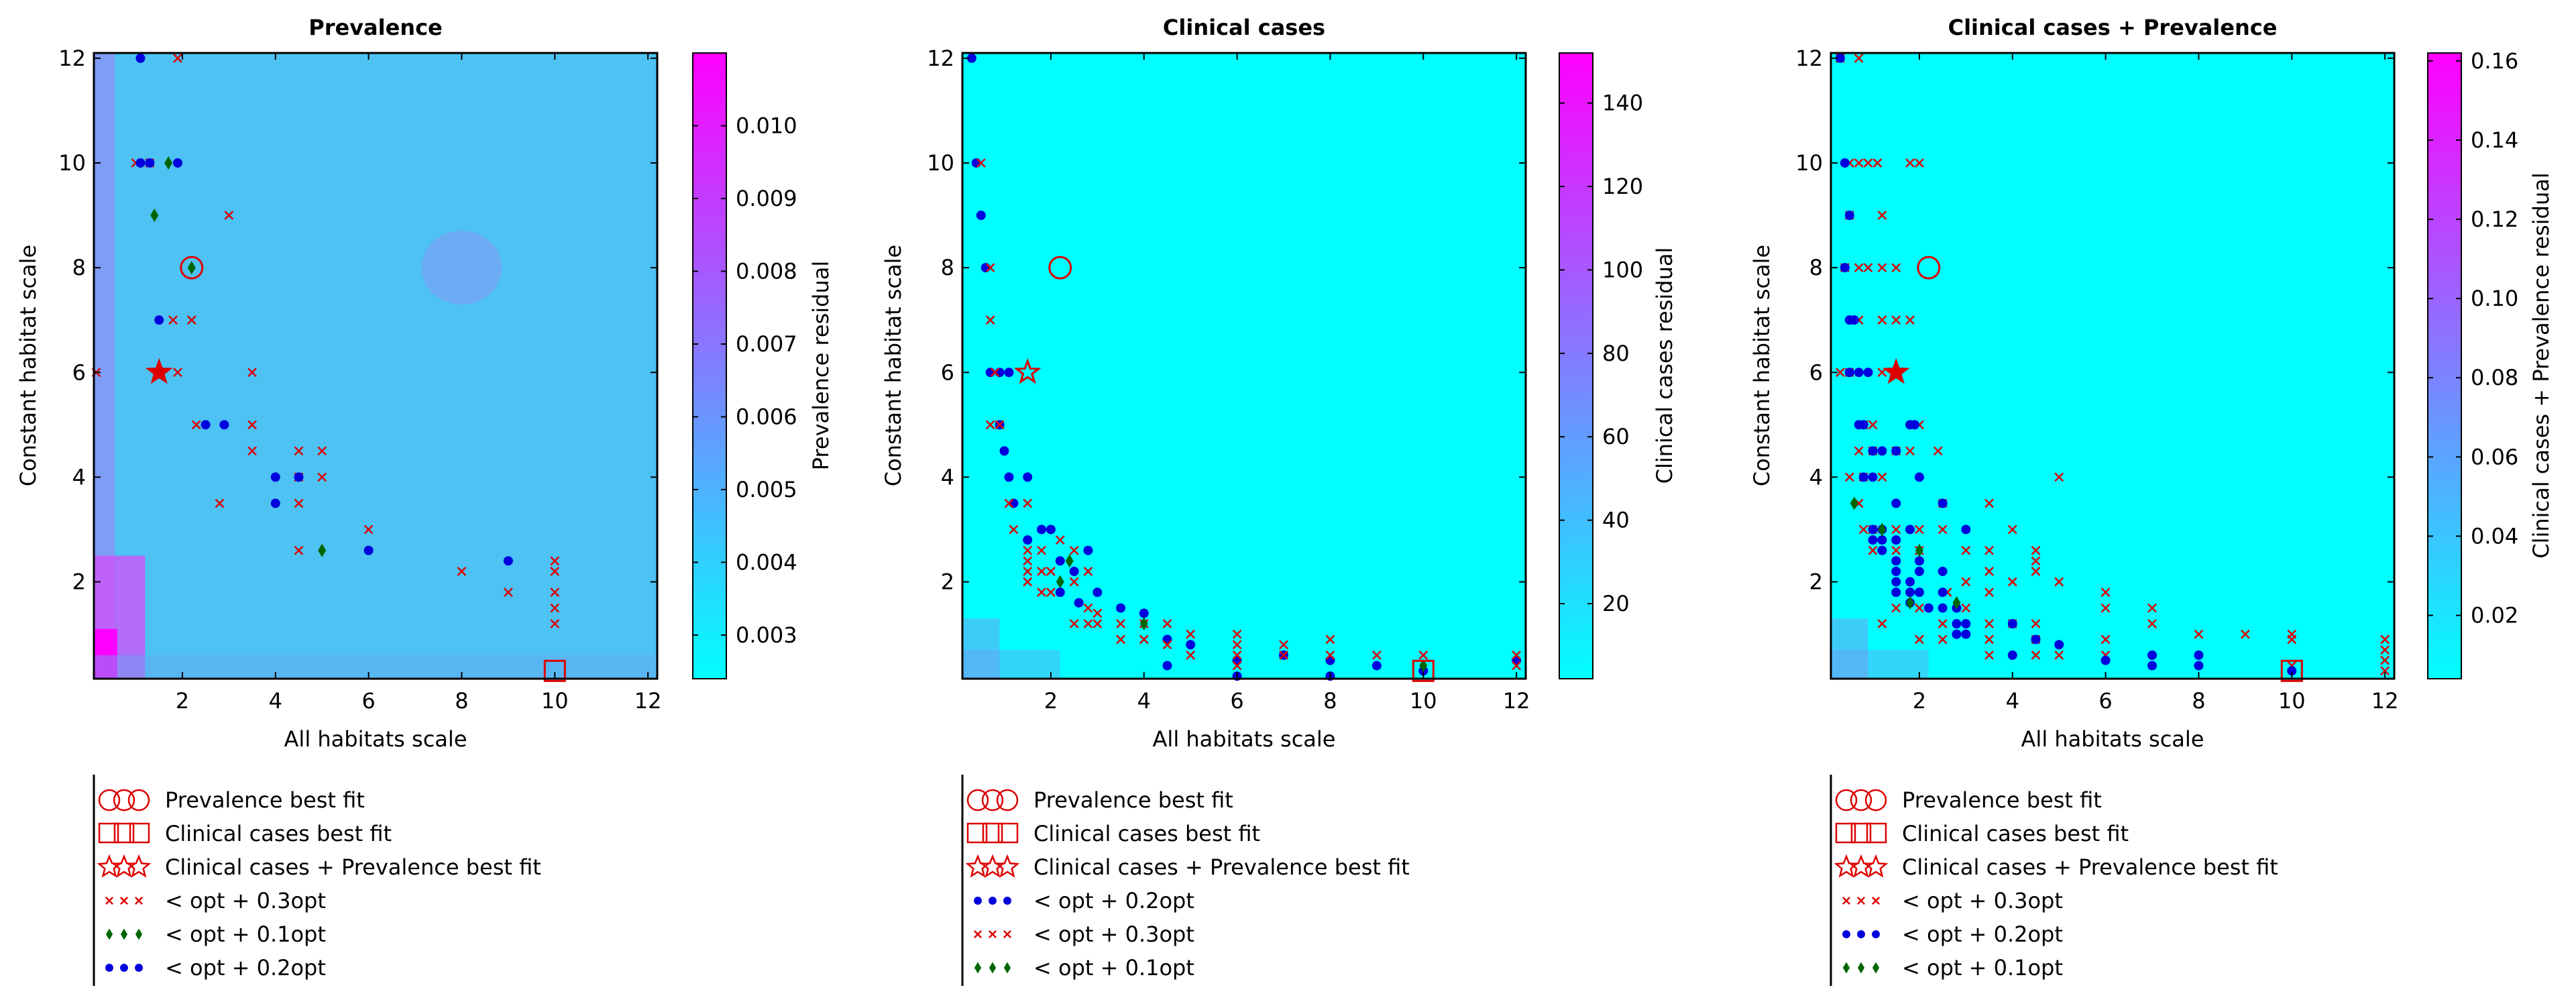  What do you see at coordinates (265, 800) in the screenshot?
I see `legend-label: Prevalence best fit` at bounding box center [265, 800].